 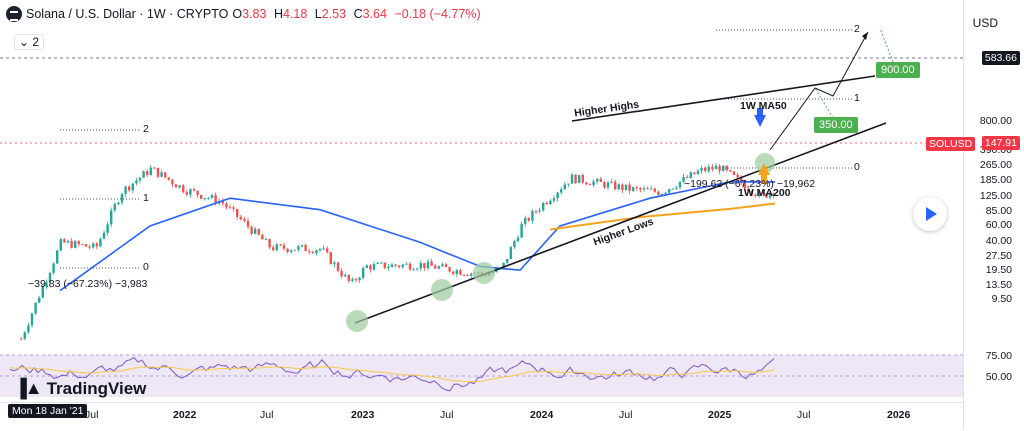 I want to click on currency-label: USD, so click(x=985, y=23).